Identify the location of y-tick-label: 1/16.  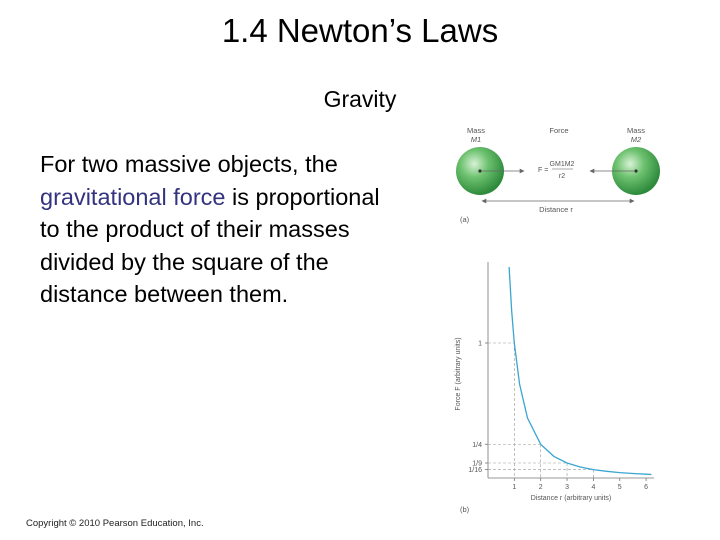
(475, 470).